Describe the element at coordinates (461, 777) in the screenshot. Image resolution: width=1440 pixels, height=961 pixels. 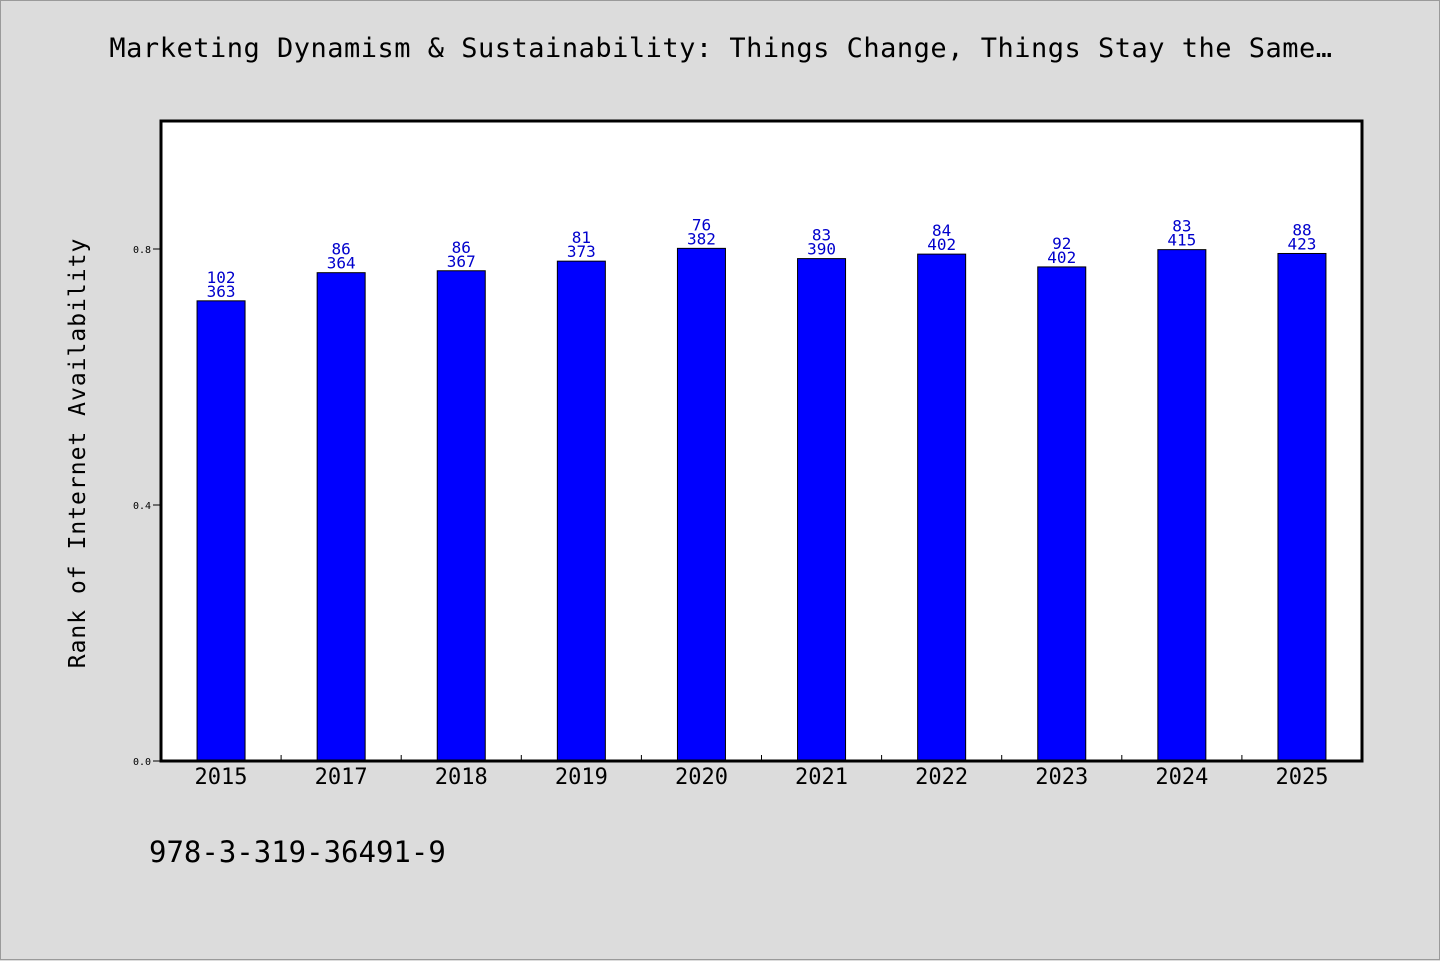
I see `x-tick-label: 2018` at that location.